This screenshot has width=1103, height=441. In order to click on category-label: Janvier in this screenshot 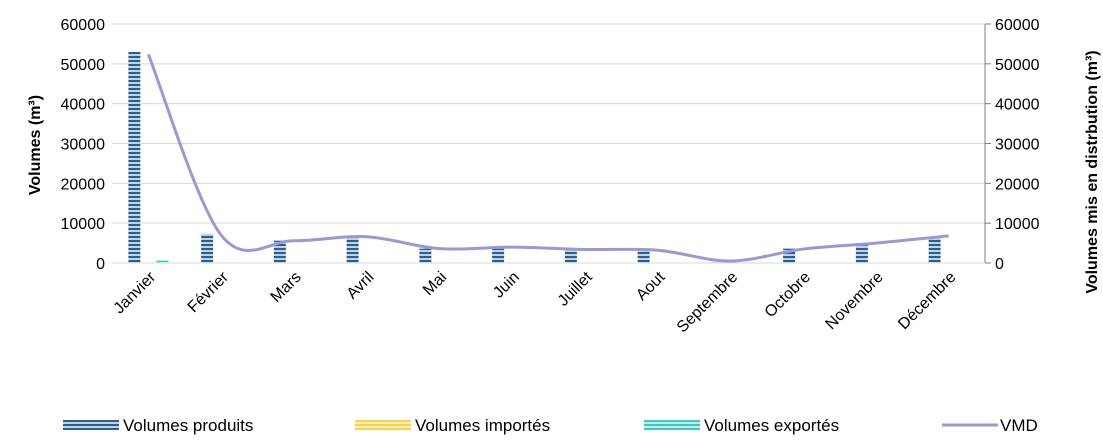, I will do `click(135, 292)`.